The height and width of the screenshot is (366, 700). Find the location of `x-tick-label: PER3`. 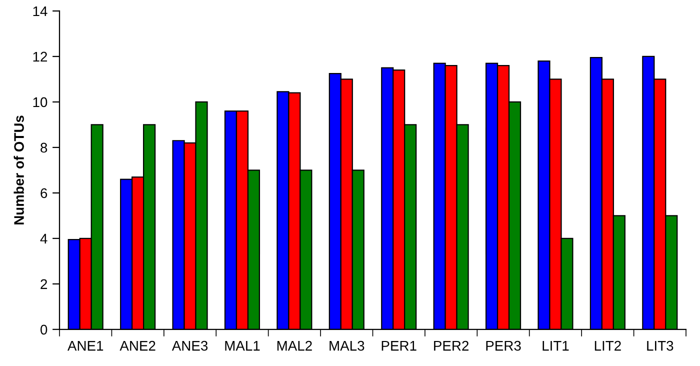

x-tick-label: PER3 is located at coordinates (503, 345).